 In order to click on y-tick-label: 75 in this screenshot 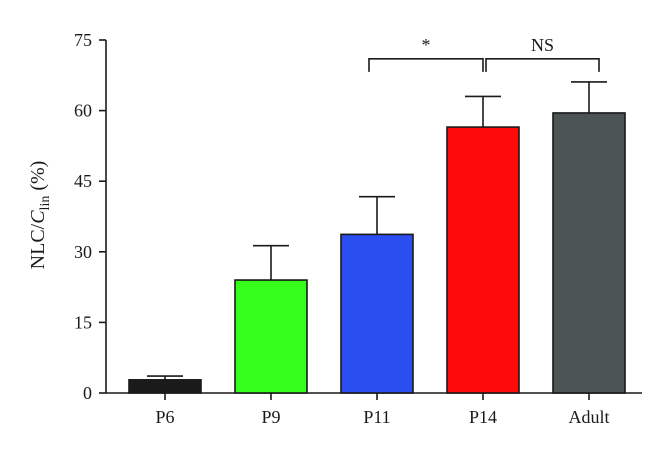, I will do `click(83, 40)`.